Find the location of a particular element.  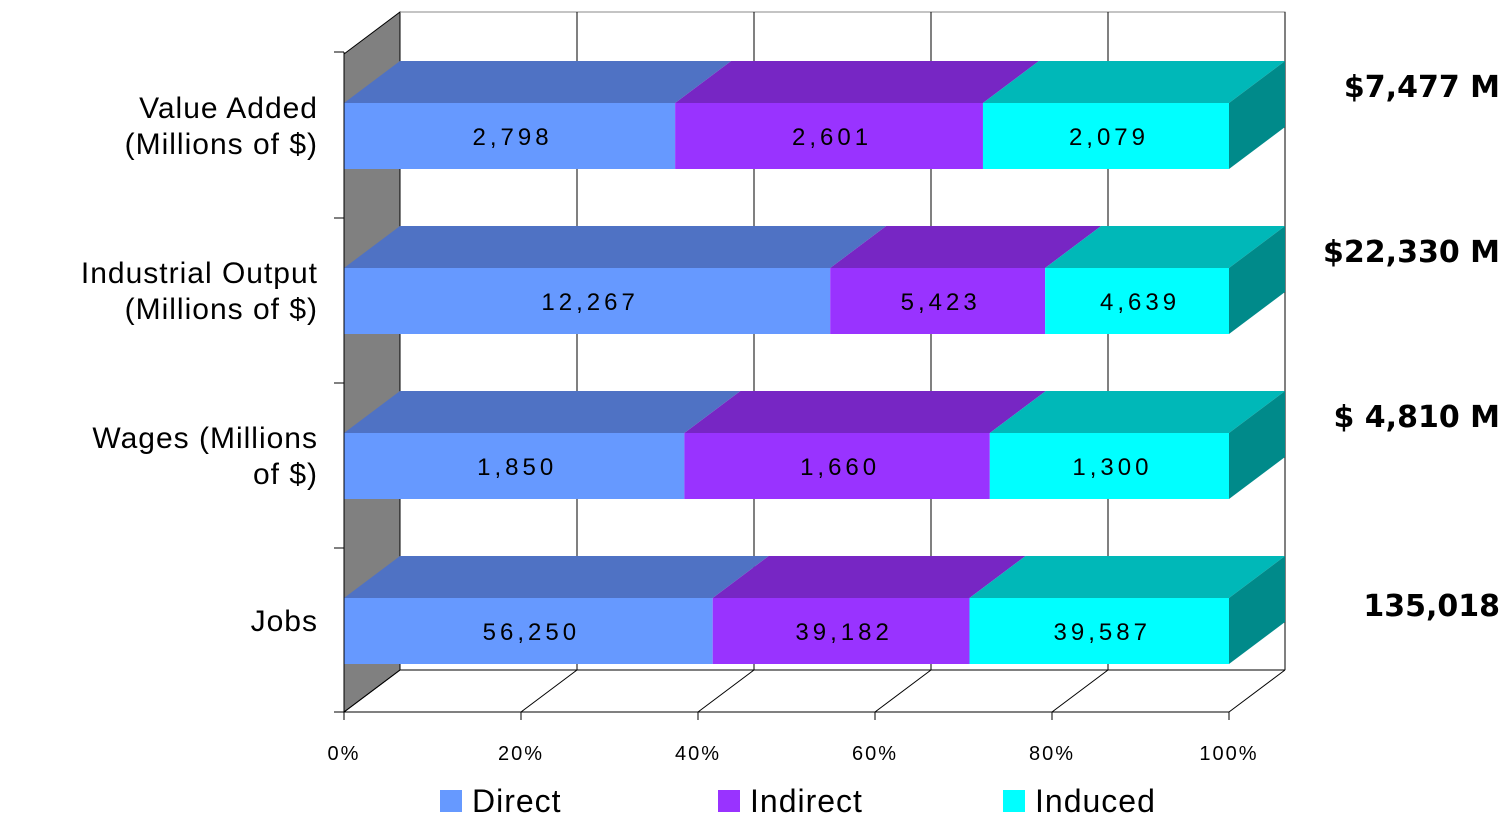

data-label: 12,267 is located at coordinates (589, 302).